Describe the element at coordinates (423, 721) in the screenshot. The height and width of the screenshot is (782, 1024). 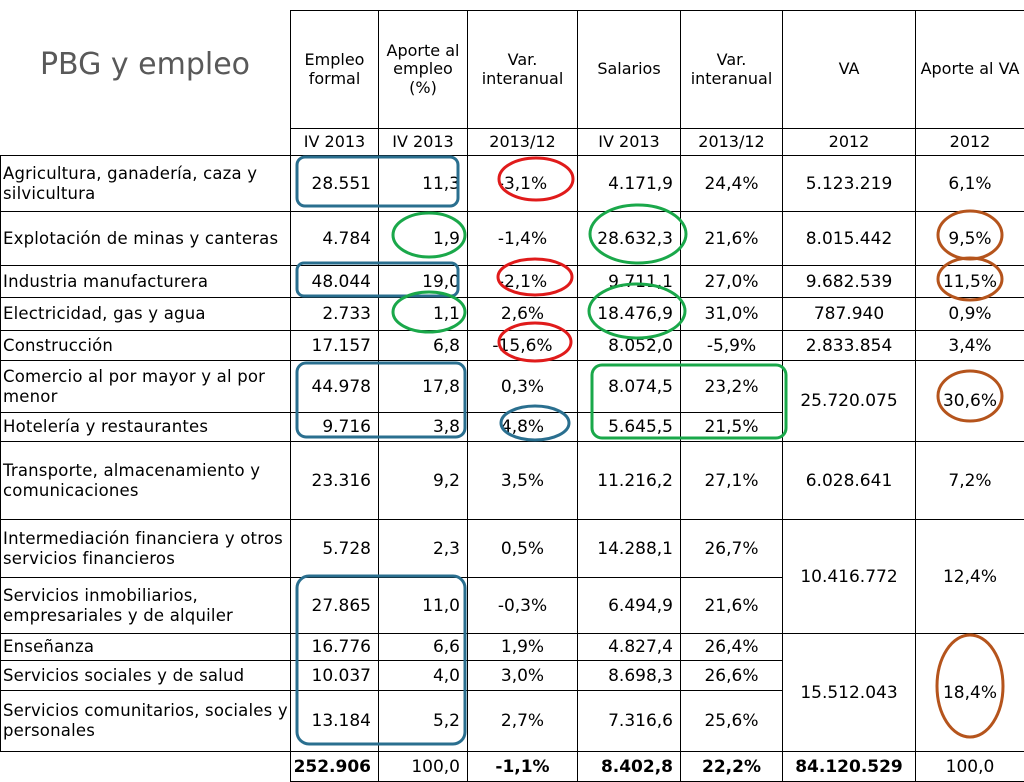
I see `aporte-empleo-value: 5,2` at that location.